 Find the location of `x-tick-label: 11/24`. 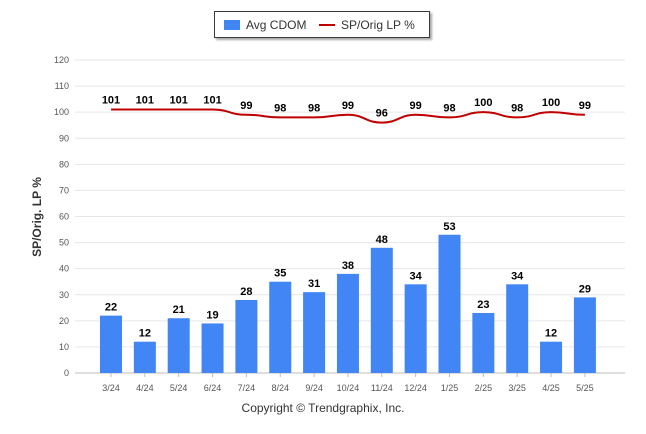

x-tick-label: 11/24 is located at coordinates (382, 388).